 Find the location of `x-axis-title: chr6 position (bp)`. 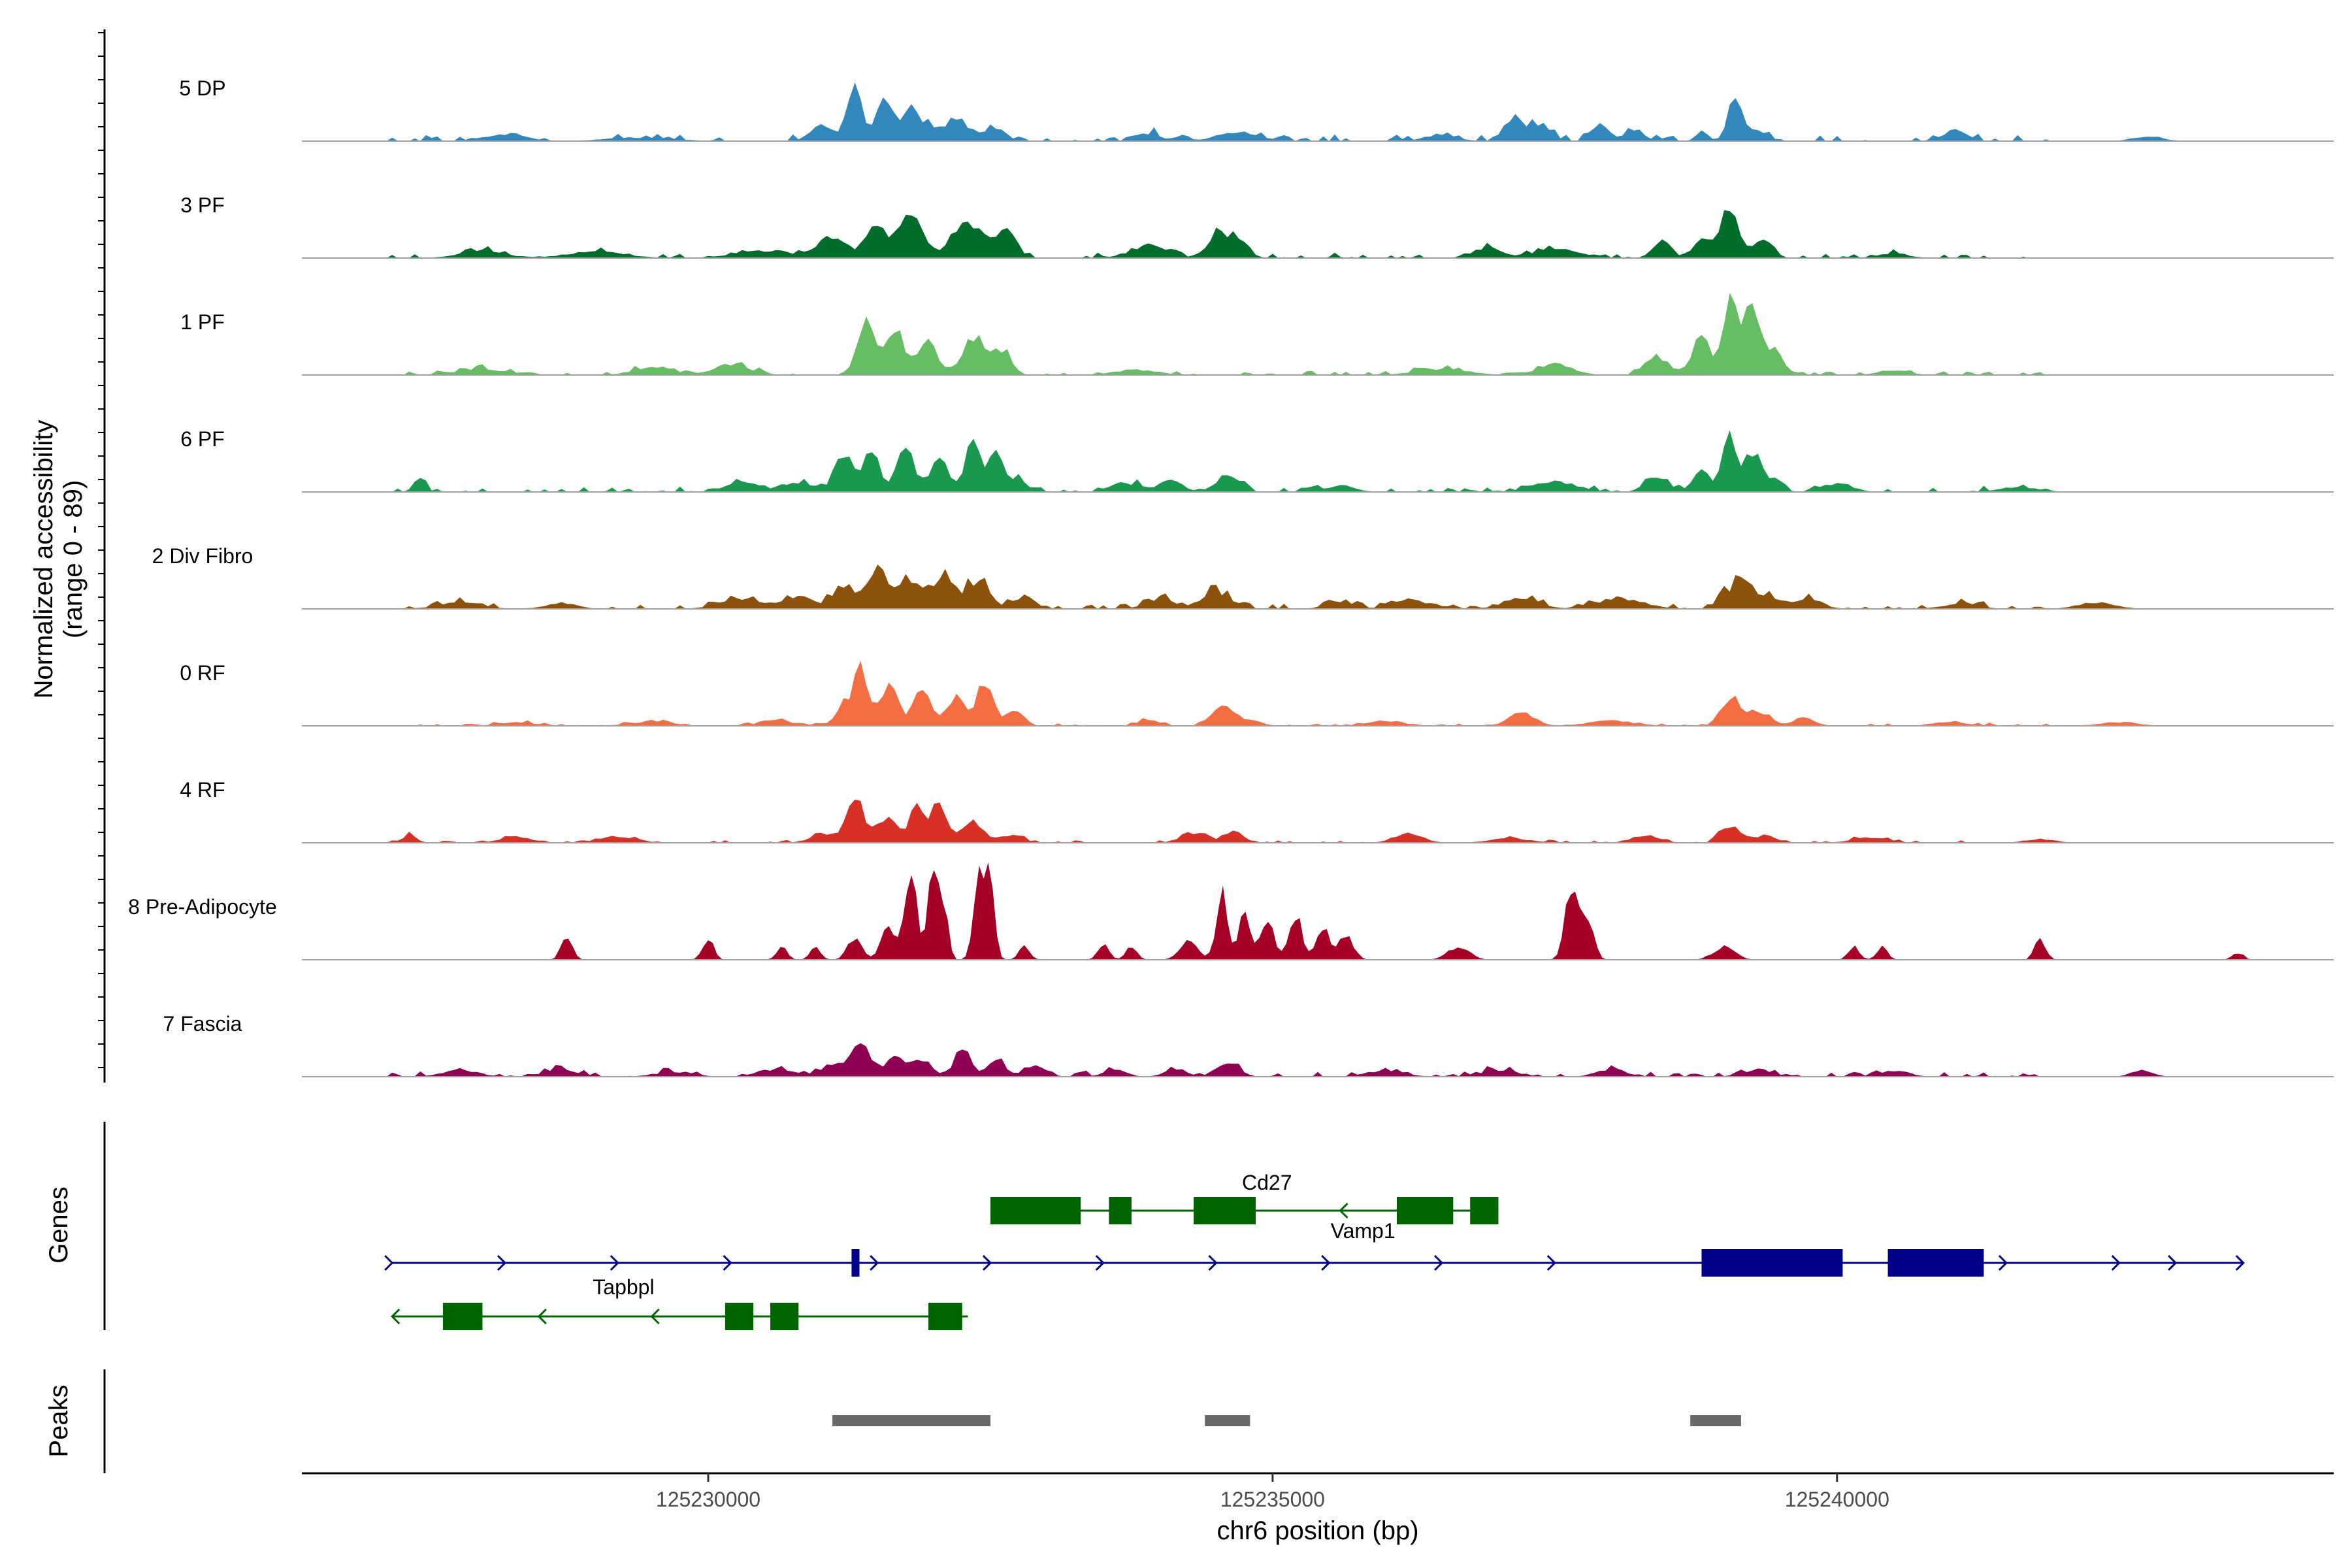

x-axis-title: chr6 position (bp) is located at coordinates (1317, 1530).